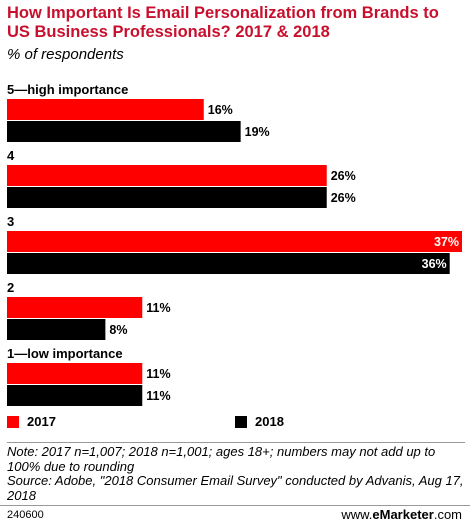  What do you see at coordinates (167, 175) in the screenshot?
I see `bar-4-2017` at bounding box center [167, 175].